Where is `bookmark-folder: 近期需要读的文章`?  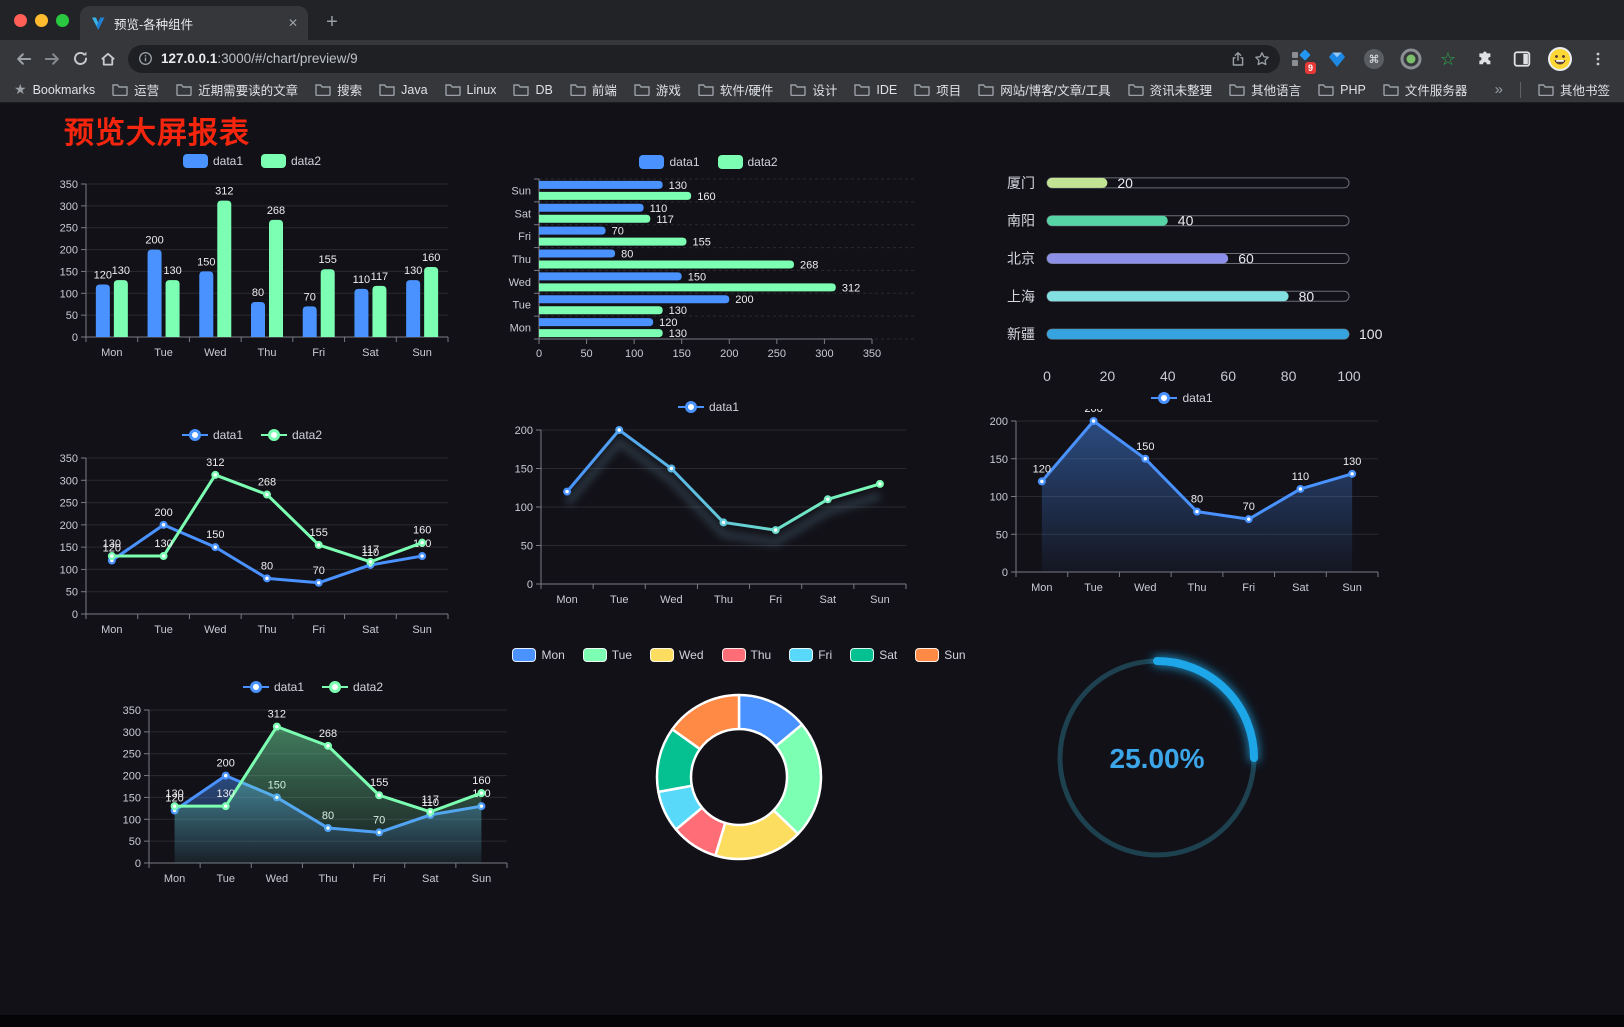
bookmark-folder: 近期需要读的文章 is located at coordinates (237, 89).